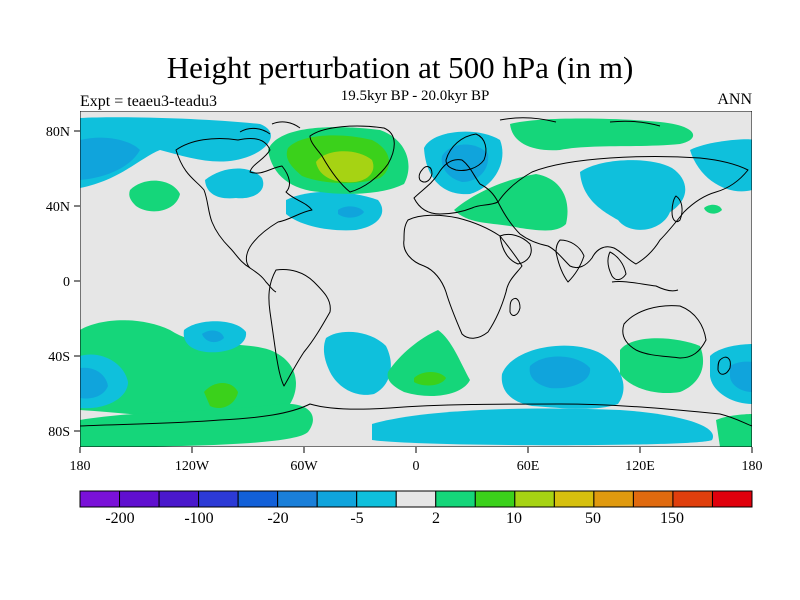  Describe the element at coordinates (430, 379) in the screenshot. I see `contour-brightgreen-south-atlantic` at that location.